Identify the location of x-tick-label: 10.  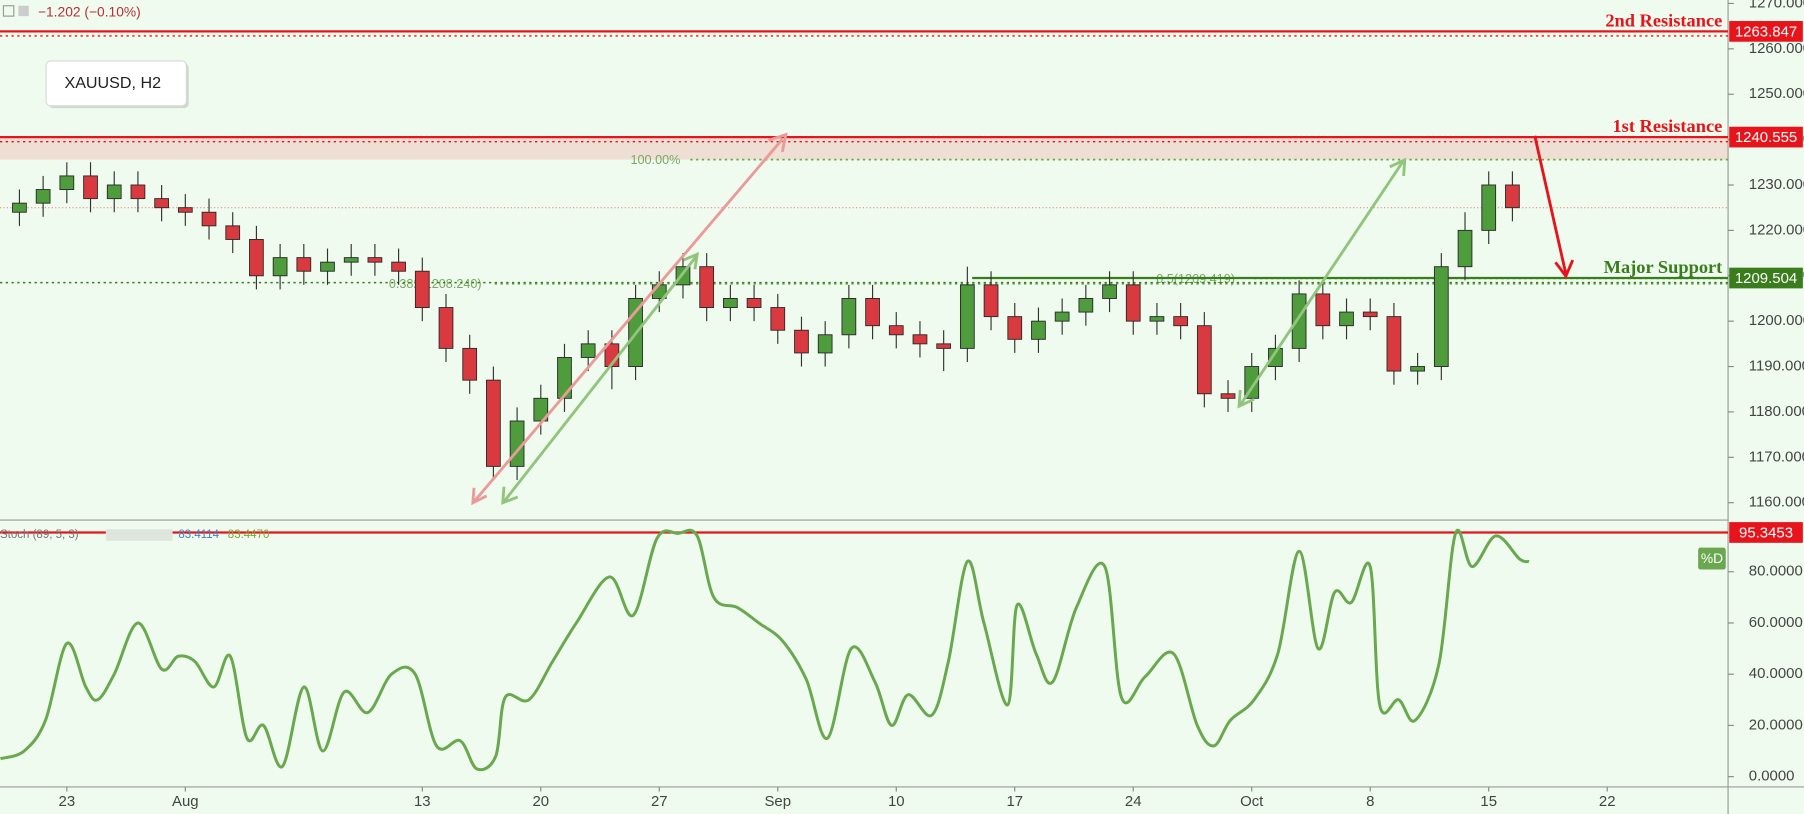
(896, 801).